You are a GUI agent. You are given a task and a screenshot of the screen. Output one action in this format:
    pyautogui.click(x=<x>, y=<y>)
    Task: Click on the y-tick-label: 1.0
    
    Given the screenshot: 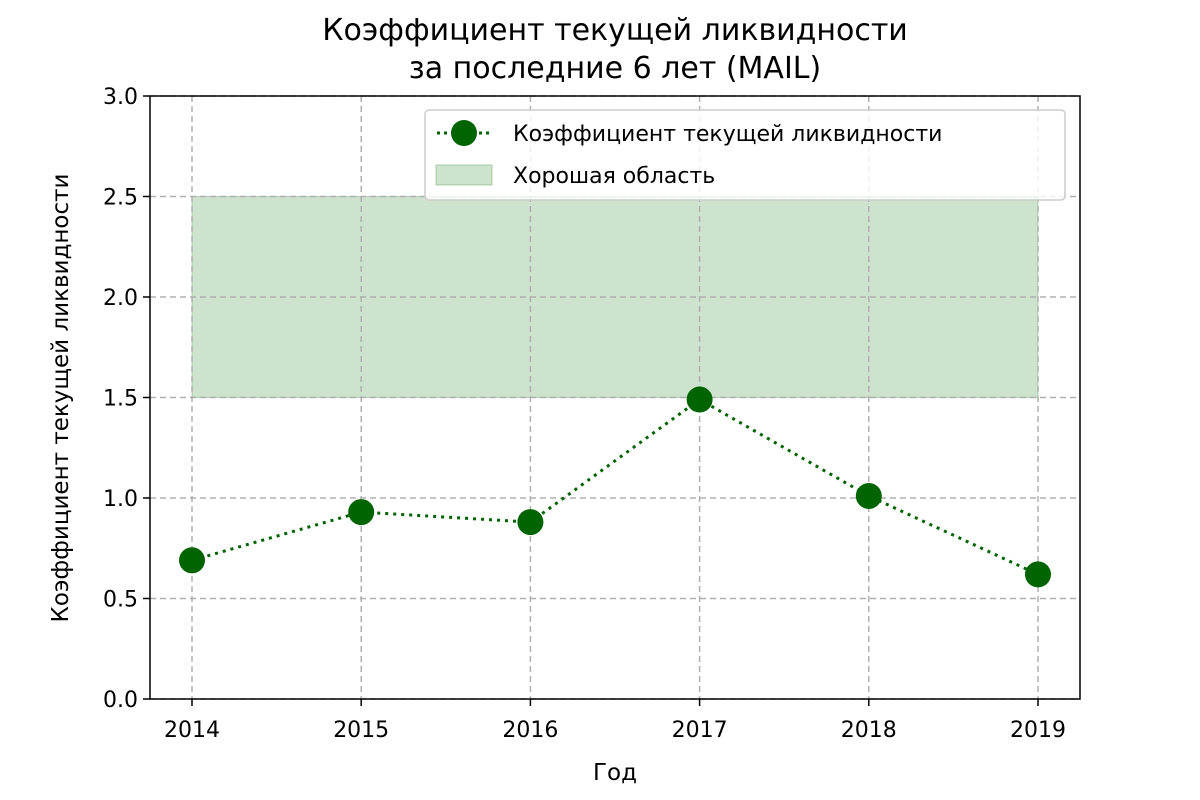 What is the action you would take?
    pyautogui.click(x=120, y=499)
    